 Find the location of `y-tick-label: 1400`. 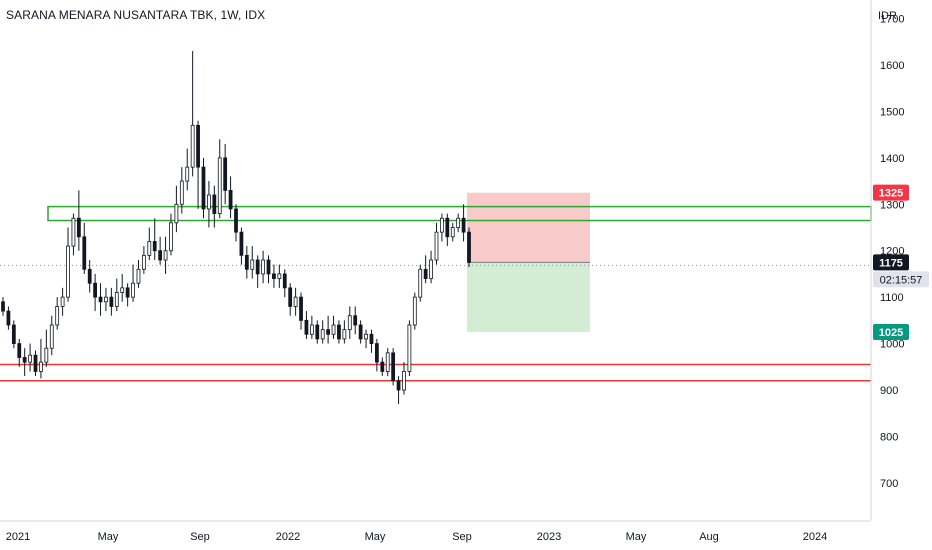

y-tick-label: 1400 is located at coordinates (892, 159).